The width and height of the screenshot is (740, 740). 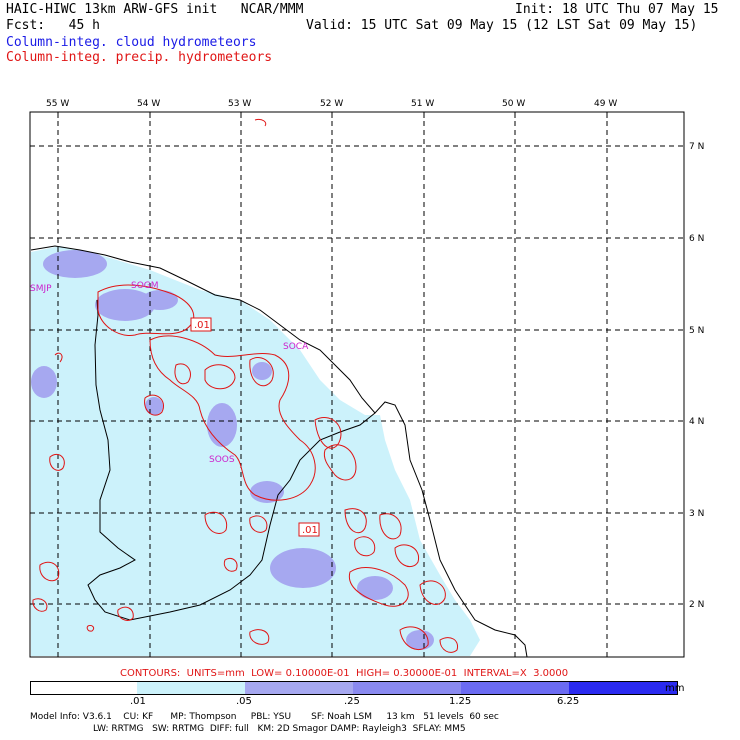 I want to click on legend-tick: .01, so click(x=138, y=701).